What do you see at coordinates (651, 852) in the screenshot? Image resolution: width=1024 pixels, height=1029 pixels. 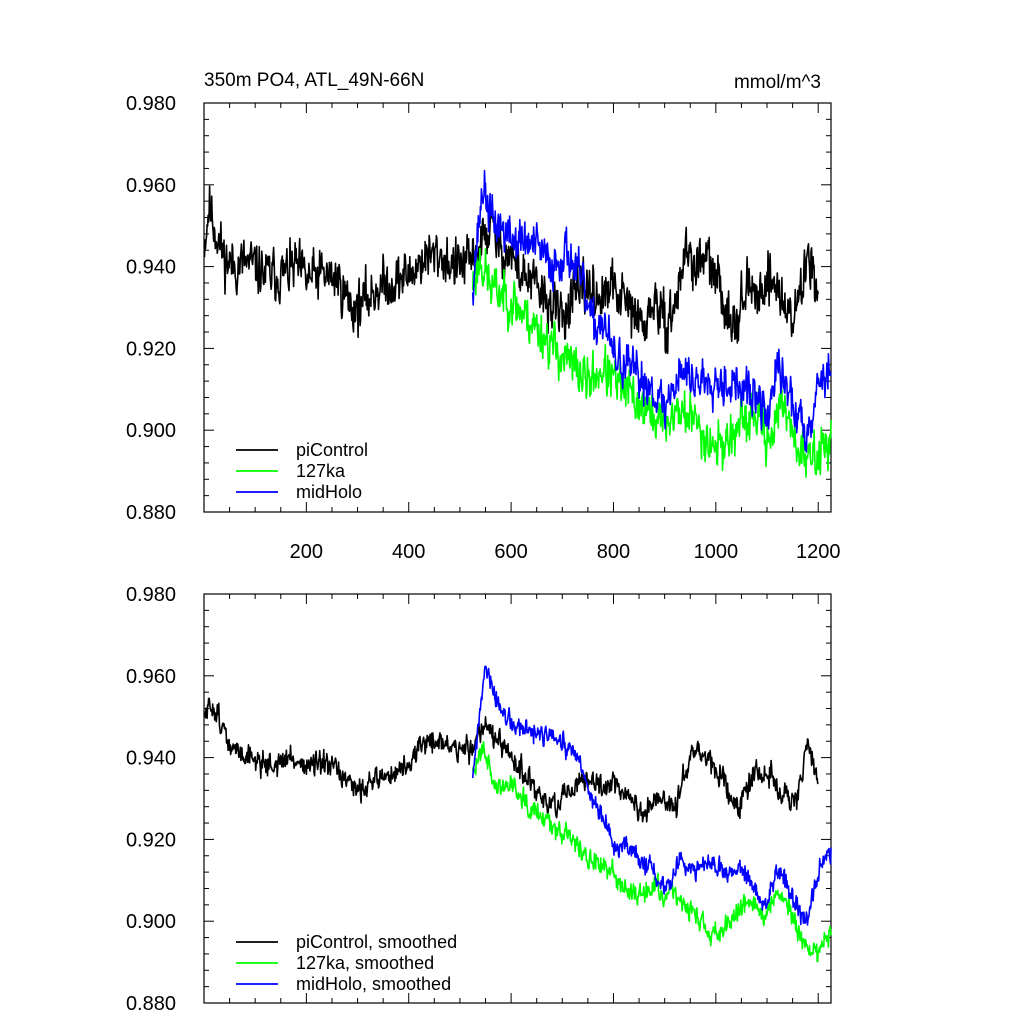 I see `series-line-127ka-smoothed` at bounding box center [651, 852].